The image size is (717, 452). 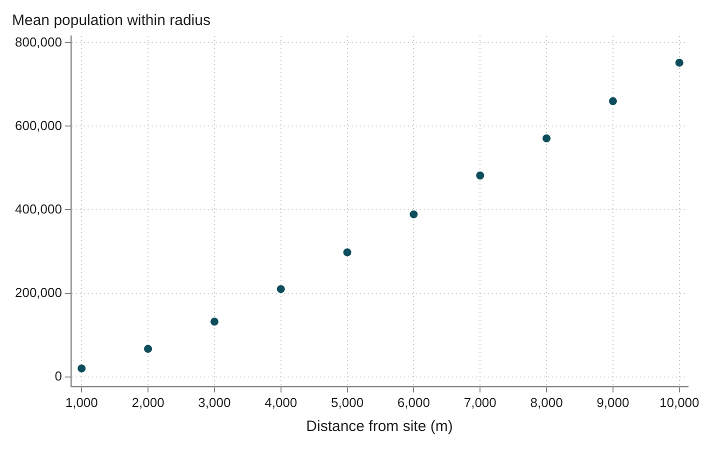 What do you see at coordinates (111, 21) in the screenshot?
I see `y-axis-title: Mean population within radius` at bounding box center [111, 21].